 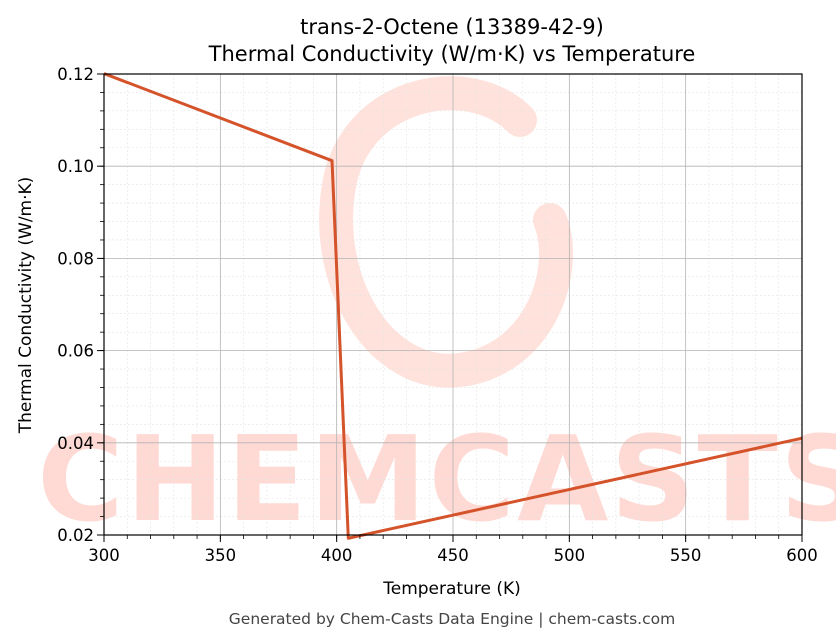 What do you see at coordinates (686, 555) in the screenshot?
I see `x-tick-label: 550` at bounding box center [686, 555].